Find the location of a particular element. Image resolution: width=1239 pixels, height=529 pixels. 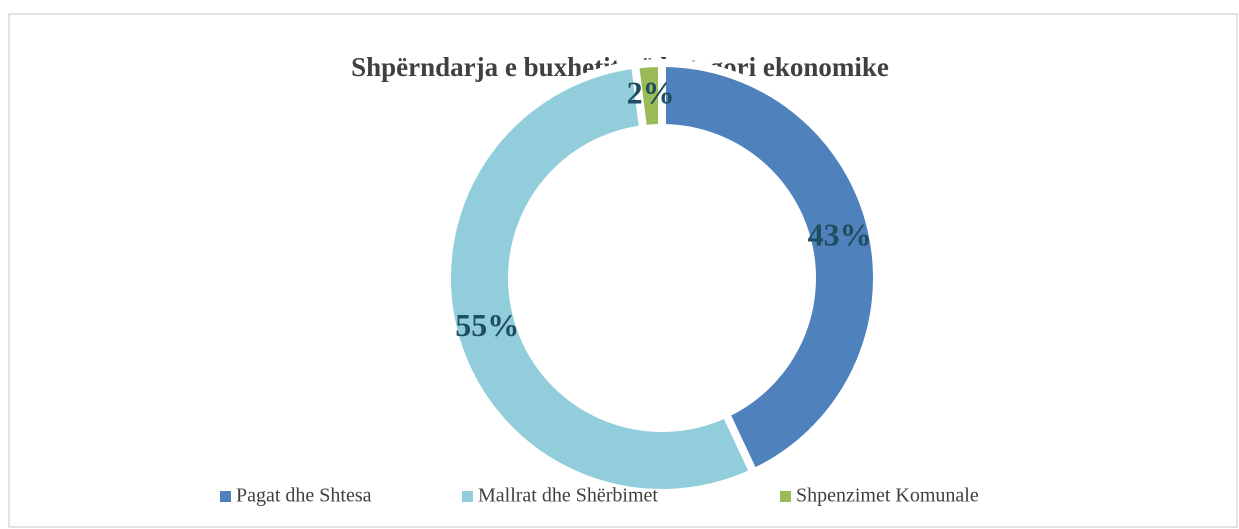

legend-label: Mallrat dhe Shërbimet is located at coordinates (568, 496).